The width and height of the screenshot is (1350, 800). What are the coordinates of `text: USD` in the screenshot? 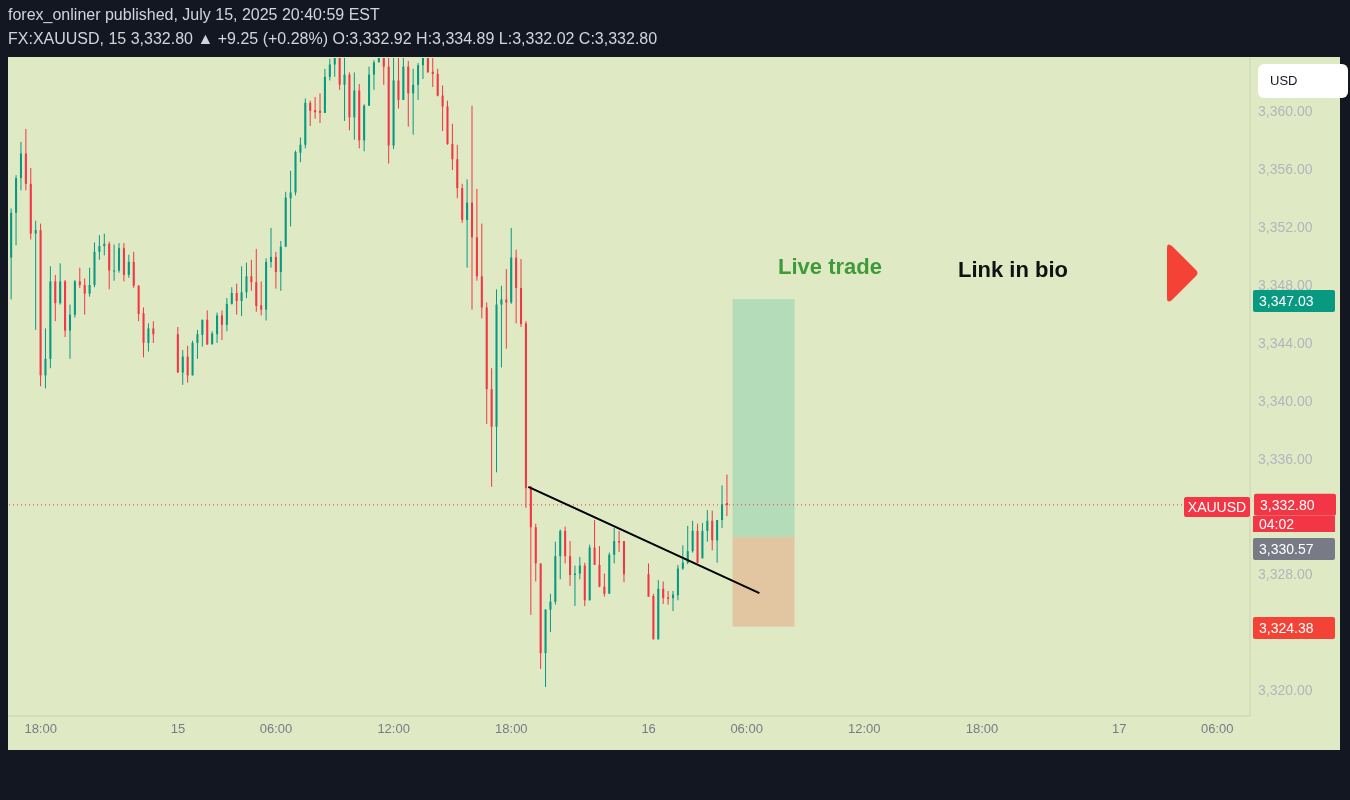 It's located at (1303, 81).